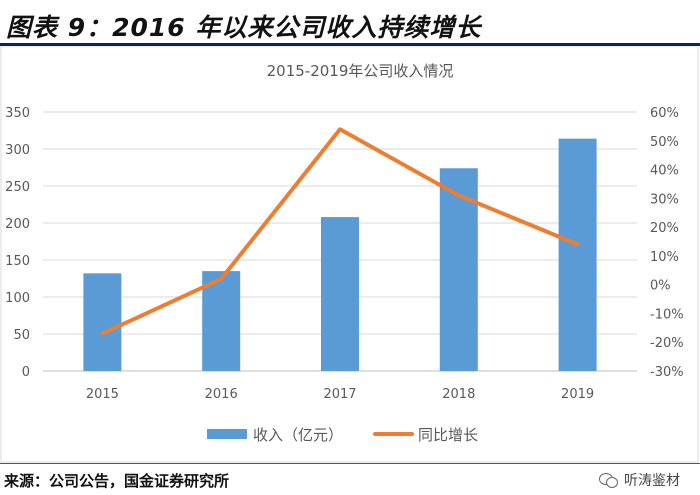 The height and width of the screenshot is (495, 700). I want to click on x-tick-label: 2015, so click(102, 394).